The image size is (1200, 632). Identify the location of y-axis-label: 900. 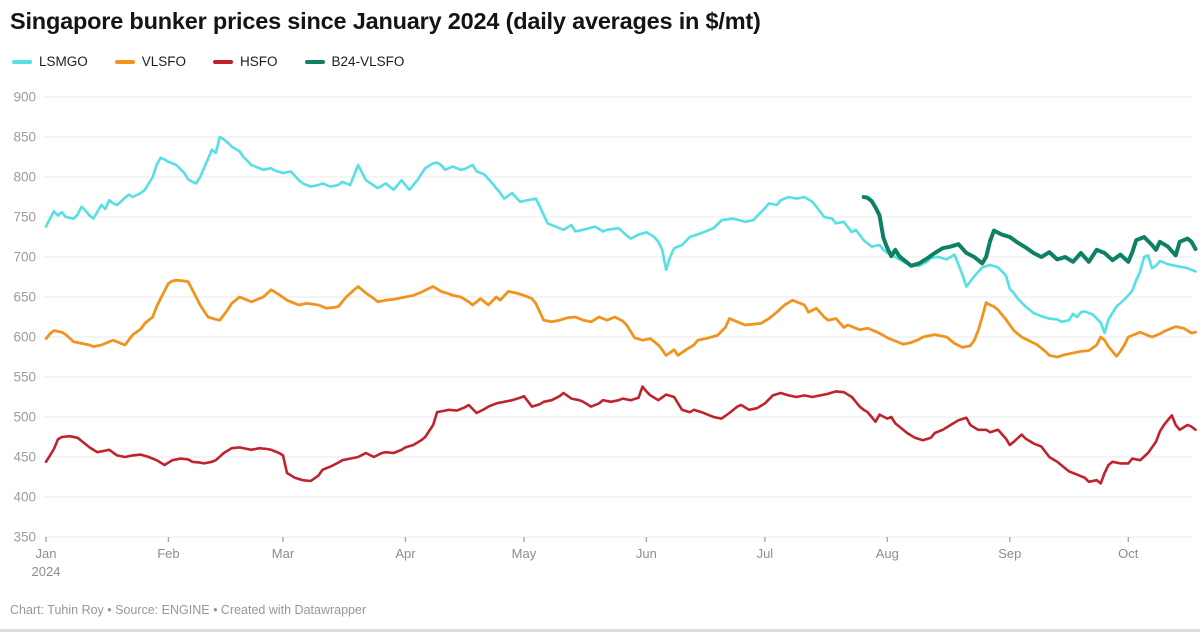
(24, 97).